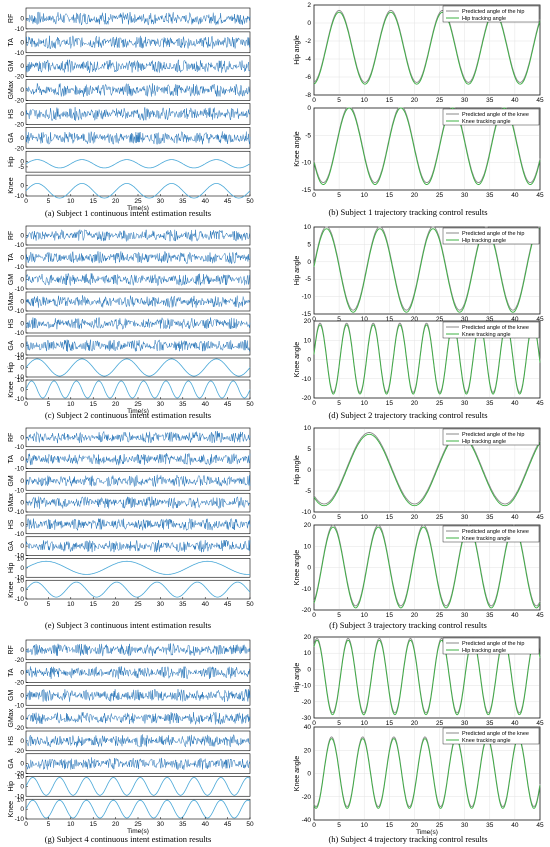 This screenshot has width=550, height=847. I want to click on angle-series-Hip, so click(138, 786).